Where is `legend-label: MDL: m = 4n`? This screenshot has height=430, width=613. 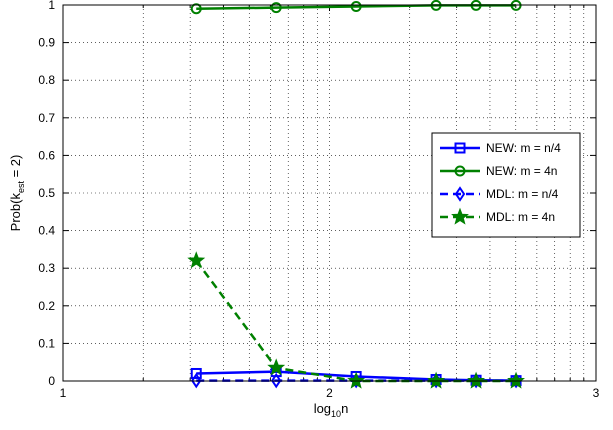 legend-label: MDL: m = 4n is located at coordinates (520, 217).